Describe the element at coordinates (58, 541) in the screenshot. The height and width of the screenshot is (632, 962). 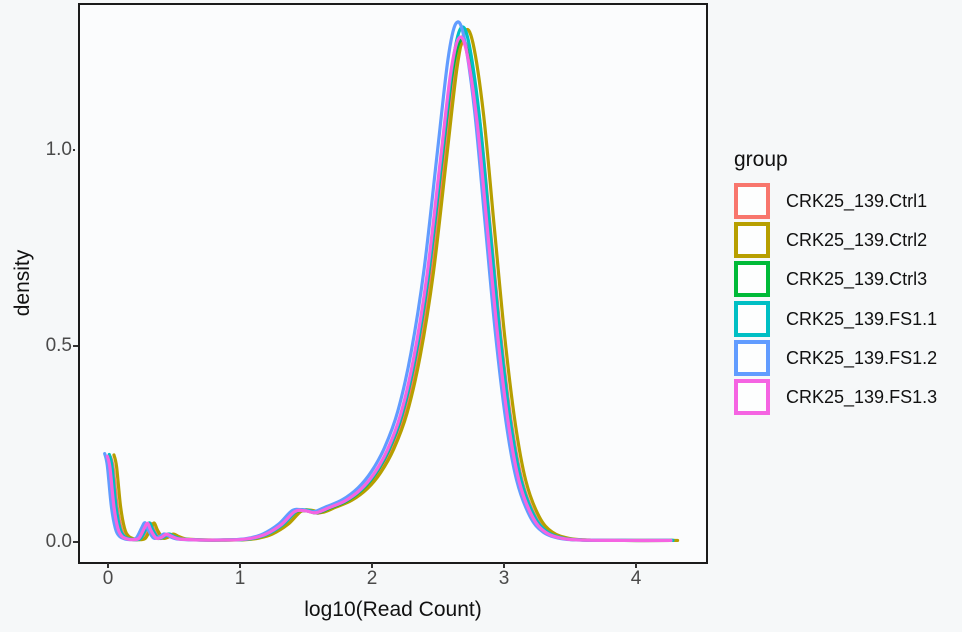
I see `y-tick-label-0.0: 0.0` at that location.